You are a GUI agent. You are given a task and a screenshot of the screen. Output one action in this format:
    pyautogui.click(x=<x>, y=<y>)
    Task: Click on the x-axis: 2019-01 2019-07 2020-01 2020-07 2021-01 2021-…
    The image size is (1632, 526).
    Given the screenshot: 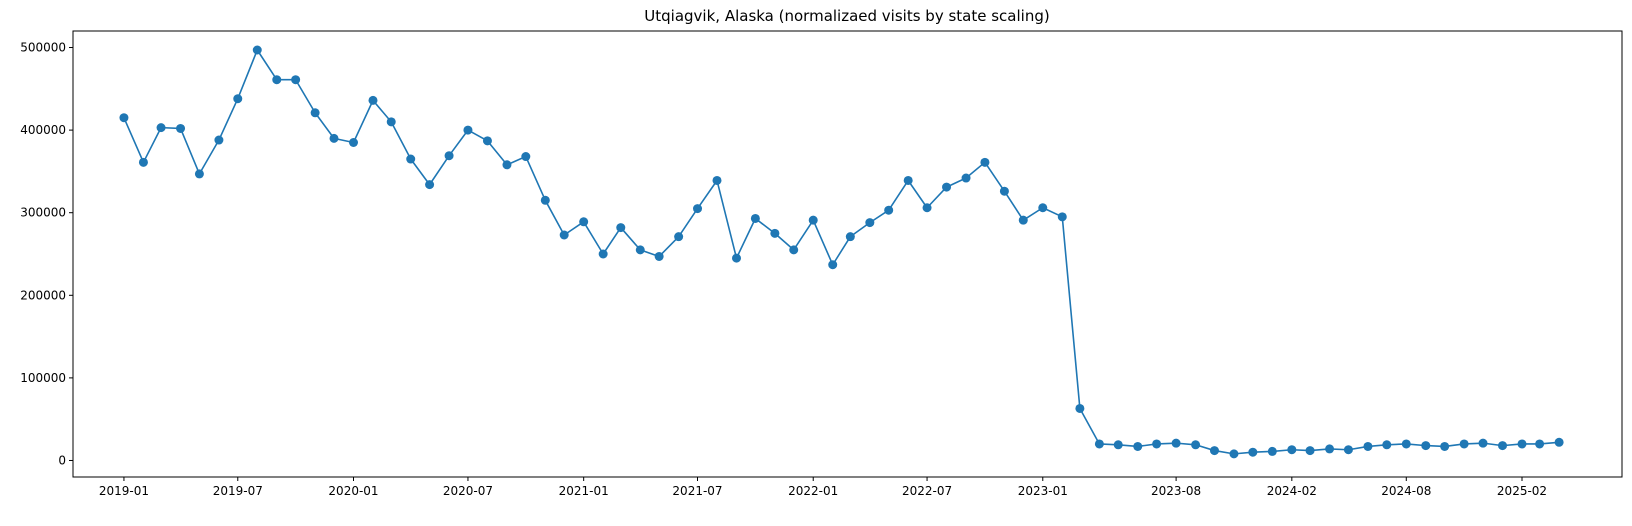 What is the action you would take?
    pyautogui.click(x=823, y=487)
    